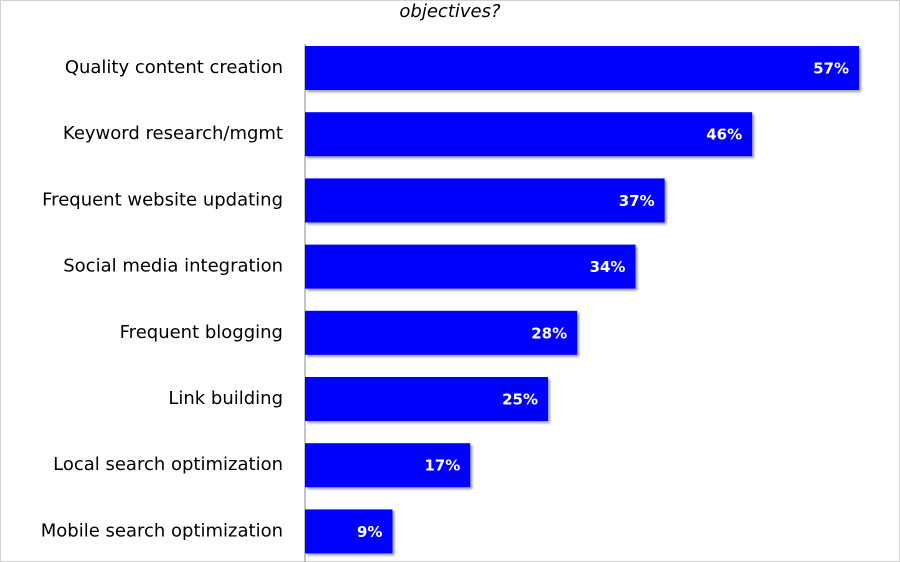  I want to click on category-label: Link building, so click(225, 398).